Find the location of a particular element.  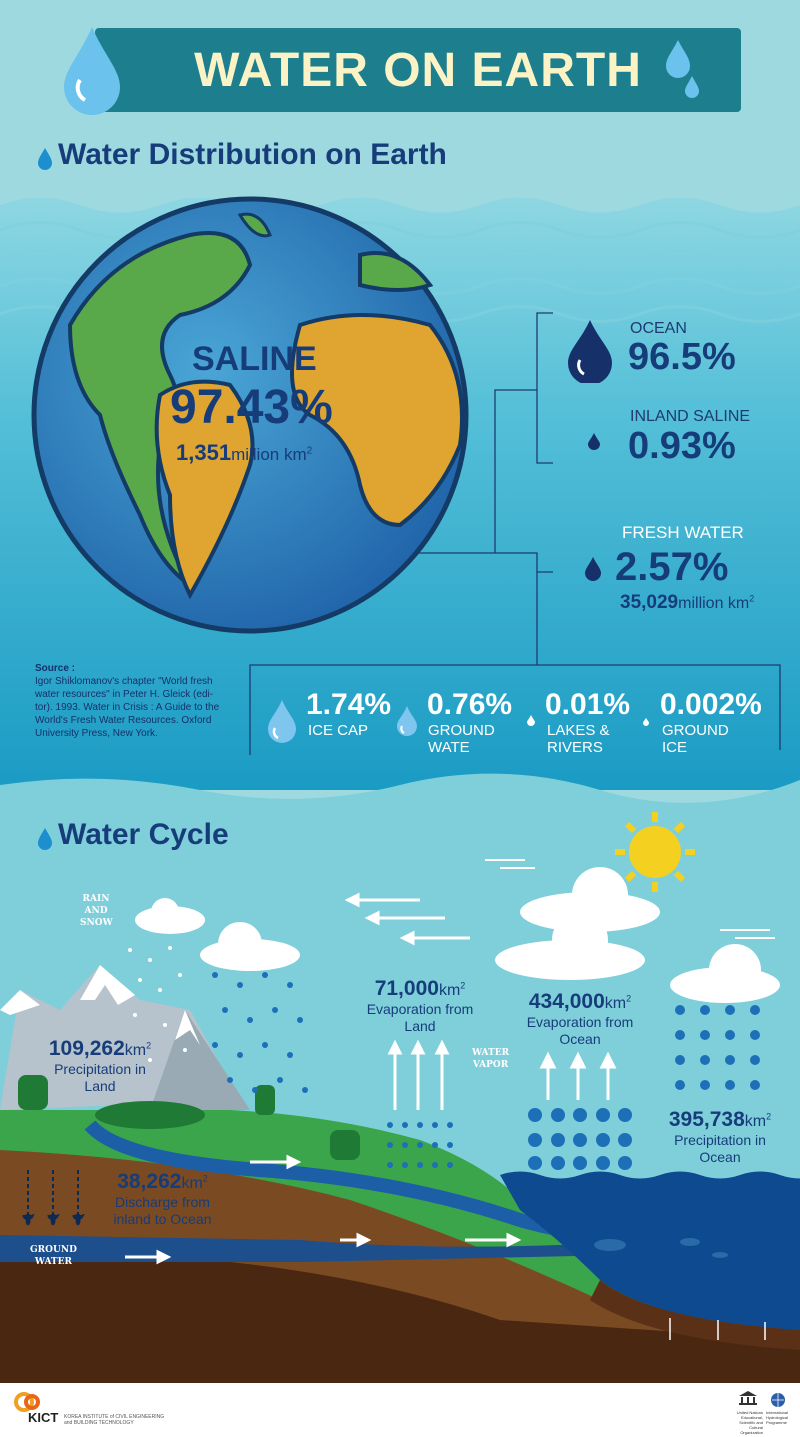

fresh-water-label: FRESH WATER is located at coordinates (683, 532).